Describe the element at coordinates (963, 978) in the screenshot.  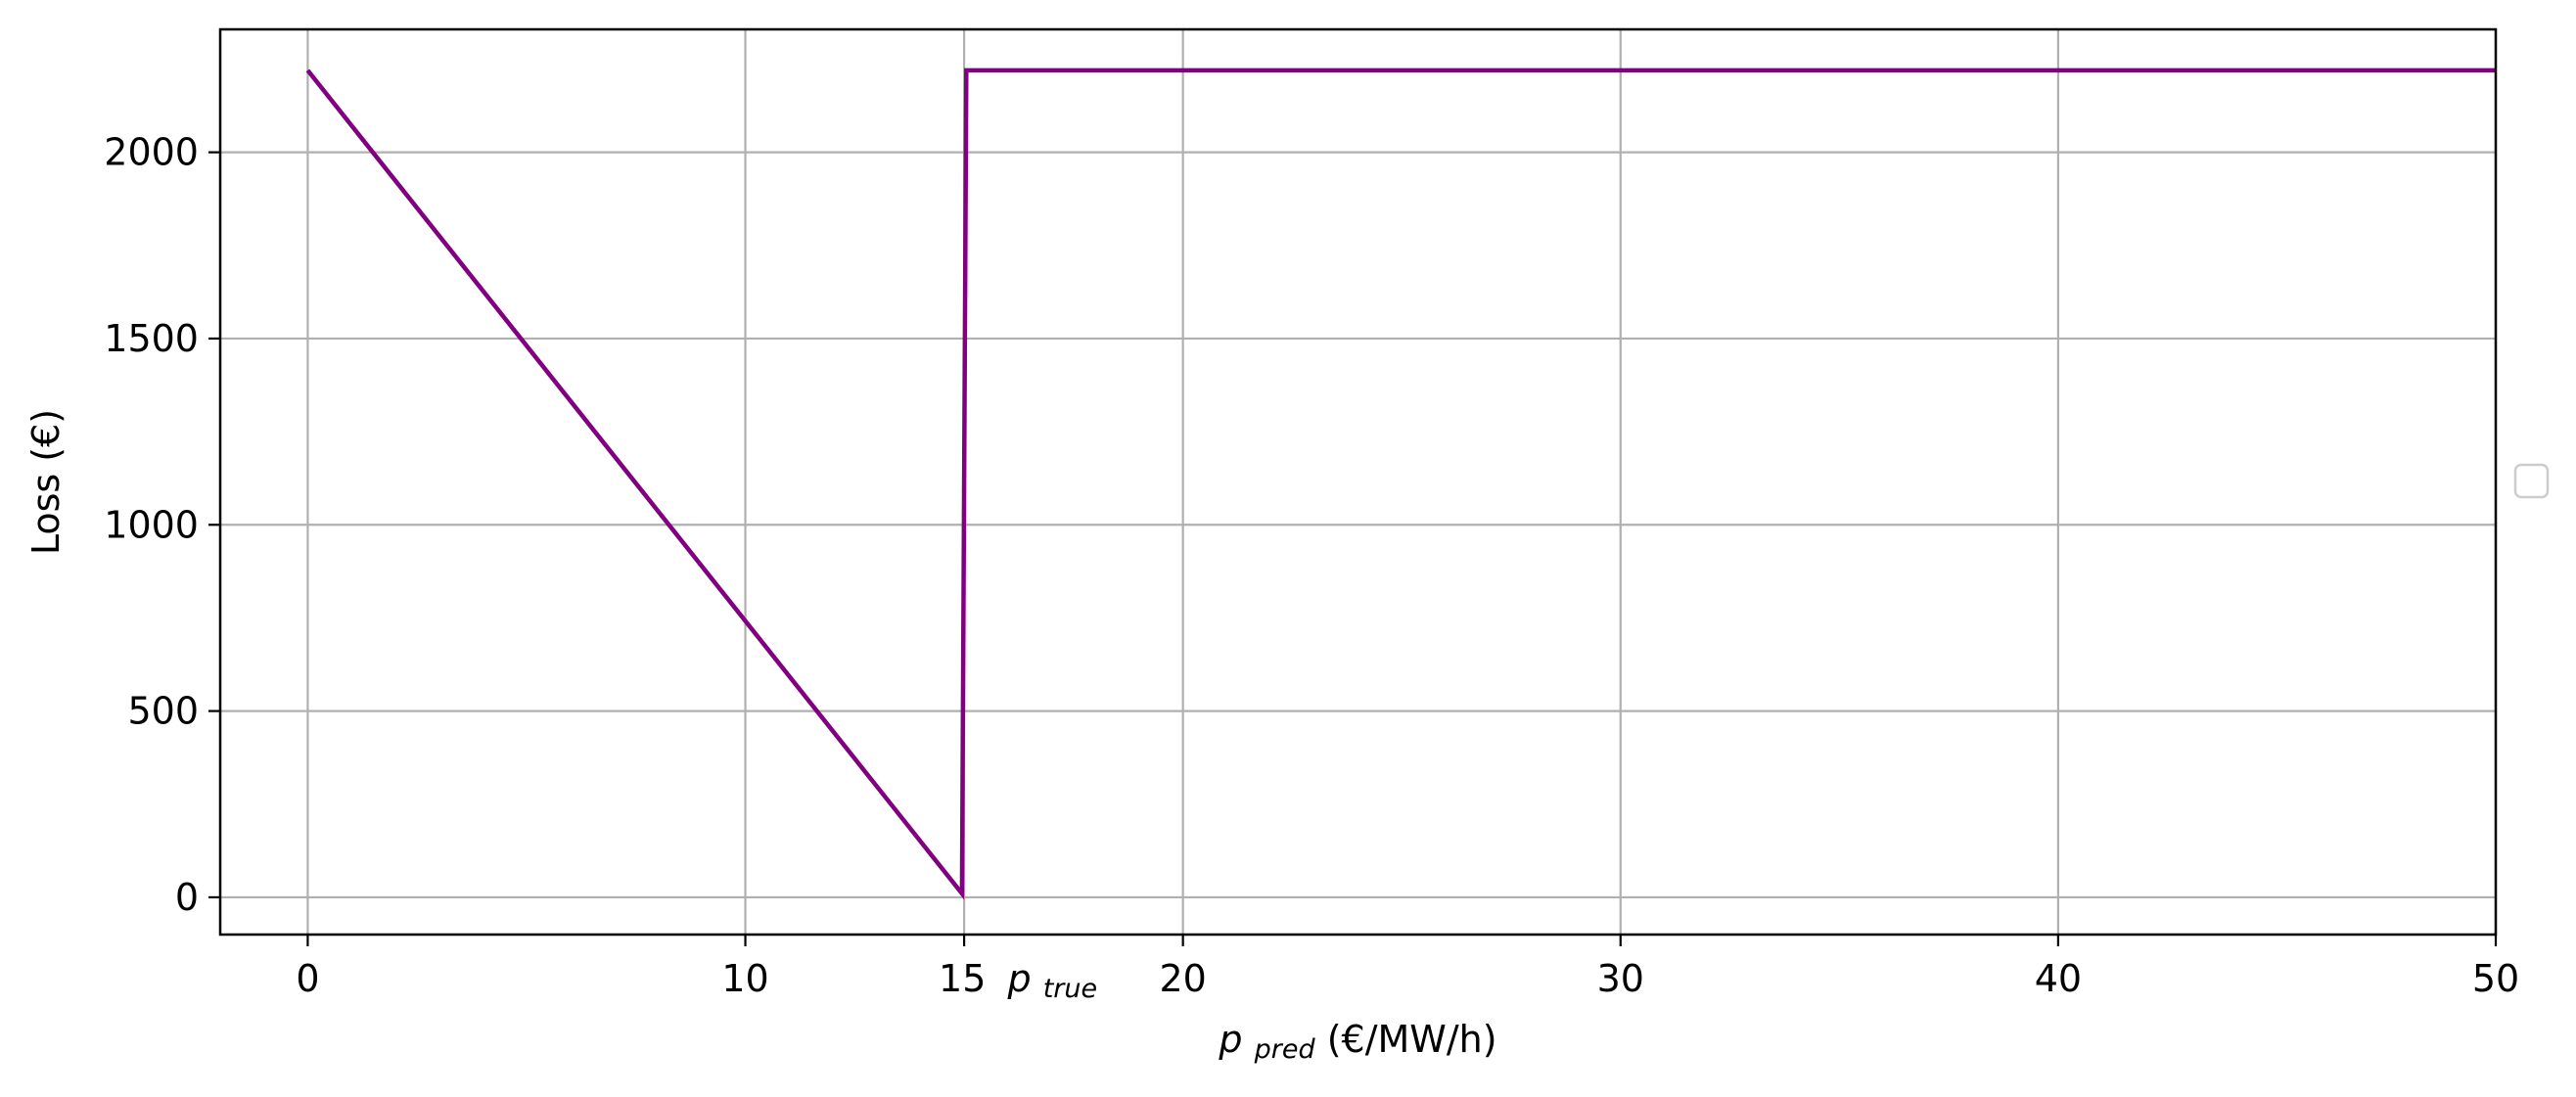
I see `p-true-value: 15` at that location.